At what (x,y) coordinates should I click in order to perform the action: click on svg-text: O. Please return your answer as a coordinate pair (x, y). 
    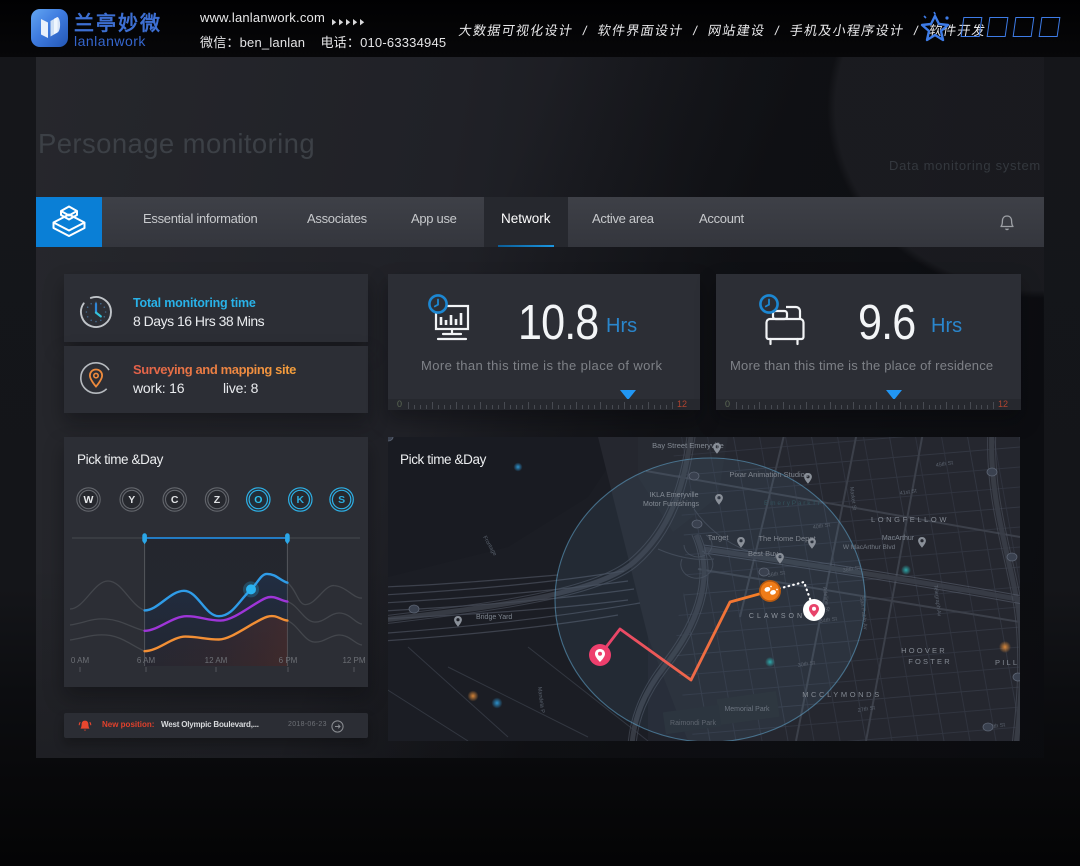
    Looking at the image, I should click on (258, 500).